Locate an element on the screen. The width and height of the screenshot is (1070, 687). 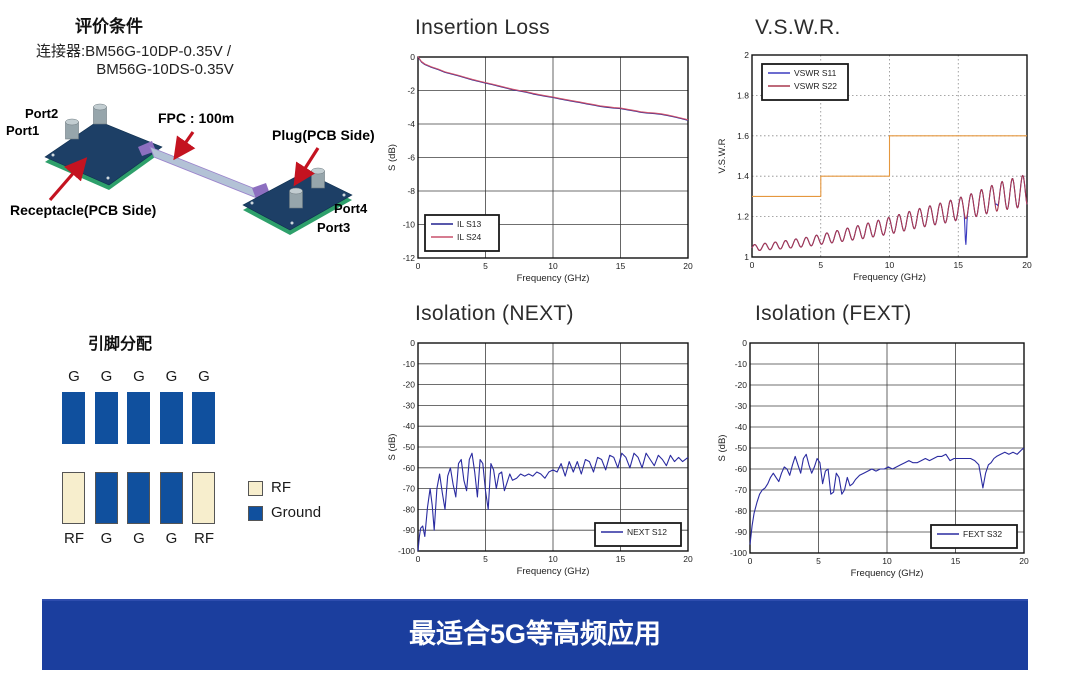
plug-label: Plug(PCB Side) is located at coordinates (323, 135).